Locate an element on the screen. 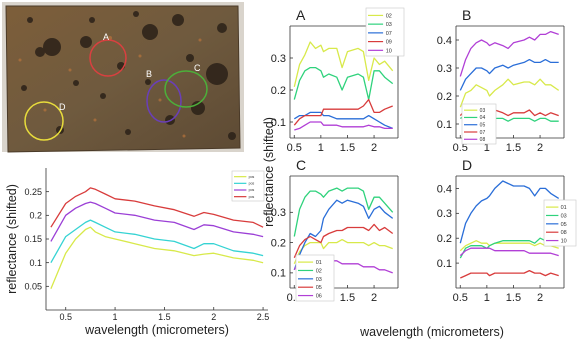 The width and height of the screenshot is (588, 343). panel-title: D is located at coordinates (467, 165).